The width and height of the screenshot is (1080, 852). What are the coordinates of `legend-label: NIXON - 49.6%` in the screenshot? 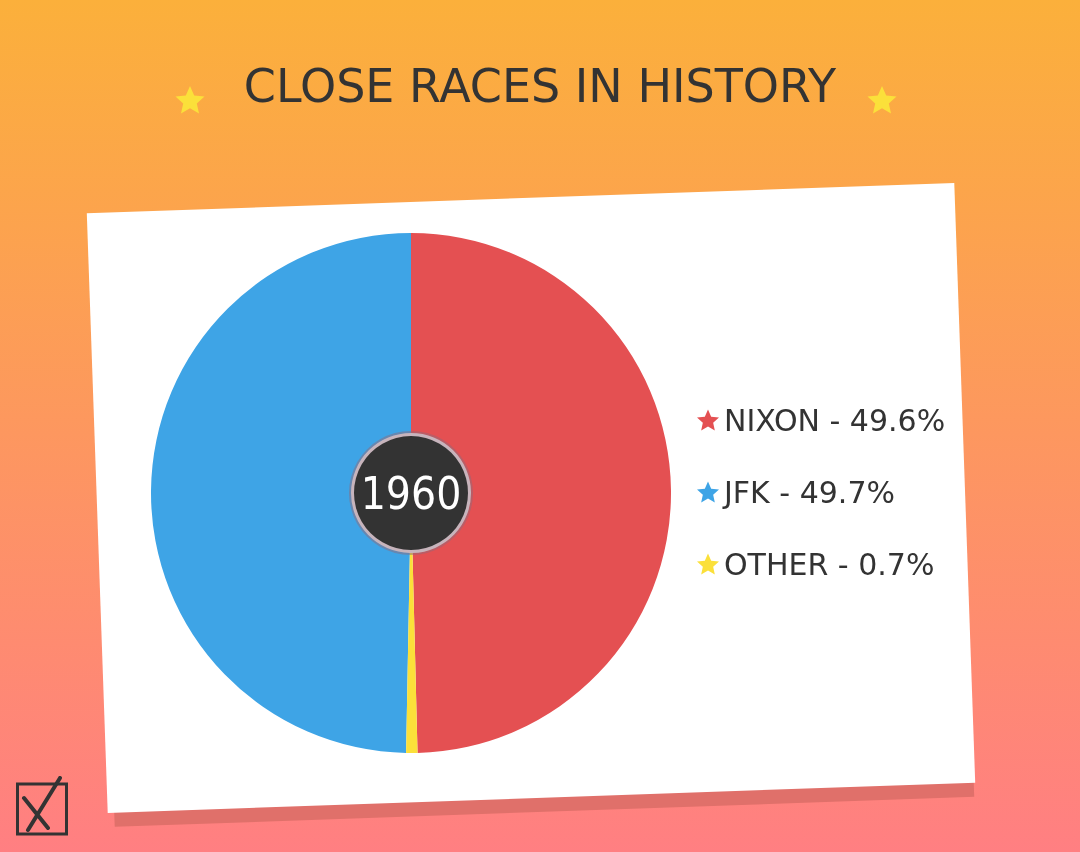 It's located at (835, 420).